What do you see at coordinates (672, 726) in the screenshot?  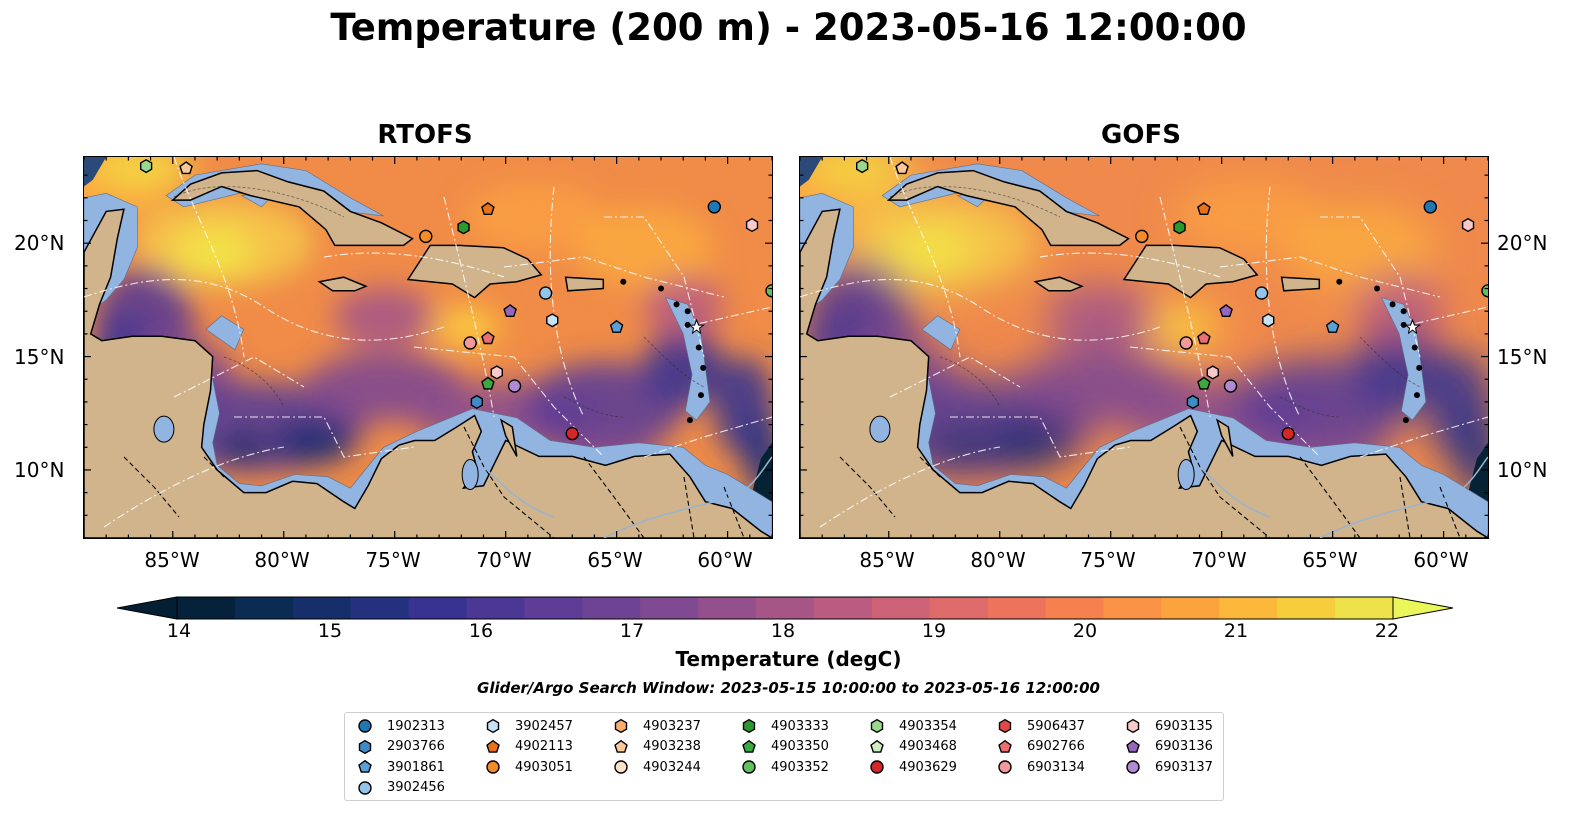 I see `legend-label: 4903237` at bounding box center [672, 726].